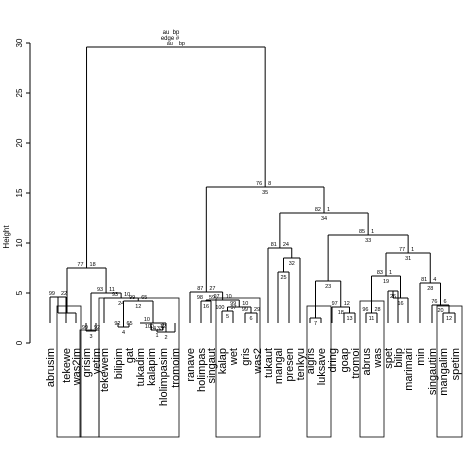 Image resolution: width=474 pixels, height=474 pixels. Describe the element at coordinates (250, 319) in the screenshot. I see `node-edge-label: 6` at that location.